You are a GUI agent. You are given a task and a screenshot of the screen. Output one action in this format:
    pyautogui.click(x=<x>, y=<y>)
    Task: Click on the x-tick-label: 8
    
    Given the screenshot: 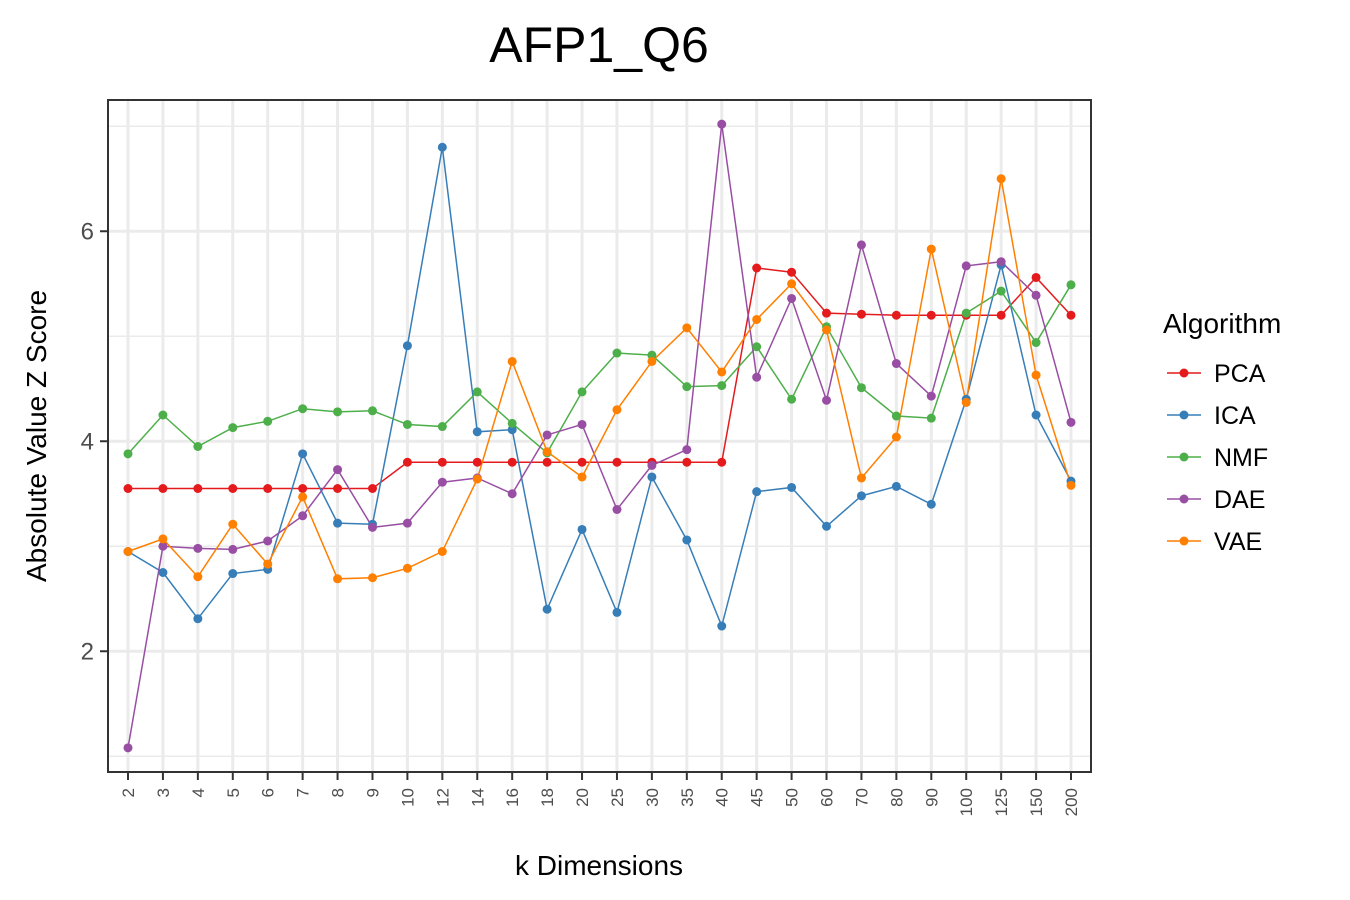 What is the action you would take?
    pyautogui.click(x=338, y=792)
    